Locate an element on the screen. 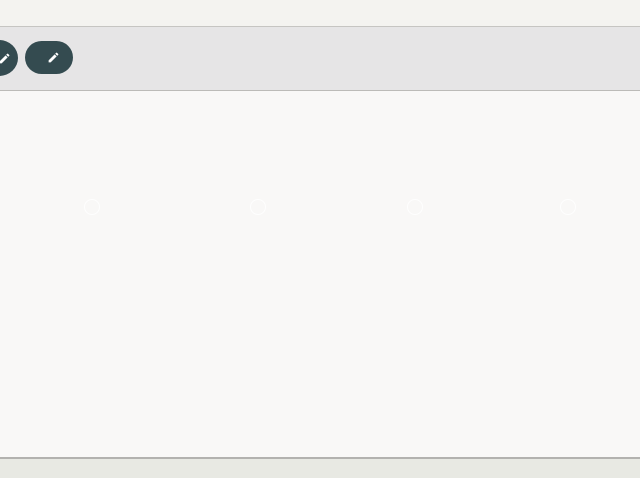  average-position-card is located at coordinates (507, 167).